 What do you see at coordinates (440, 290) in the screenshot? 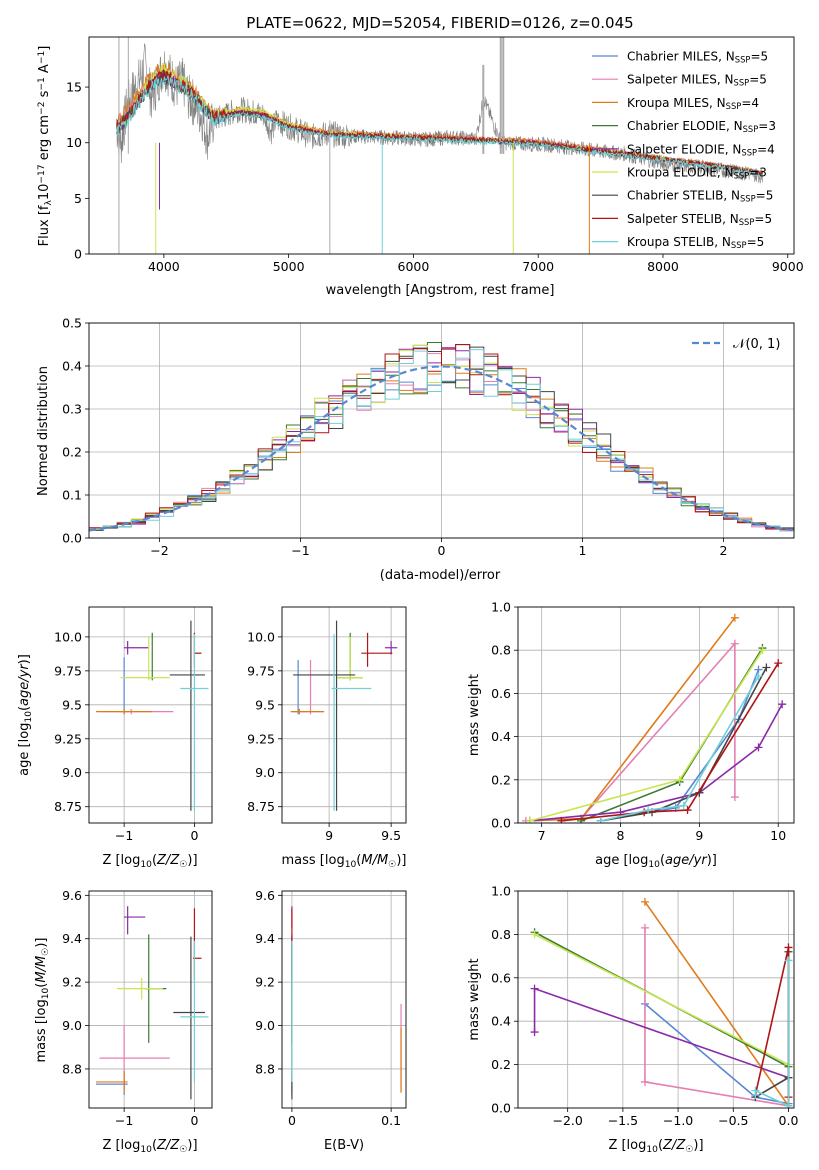
I see `x-axis-label: wavelength [Angstrom, rest frame]` at bounding box center [440, 290].